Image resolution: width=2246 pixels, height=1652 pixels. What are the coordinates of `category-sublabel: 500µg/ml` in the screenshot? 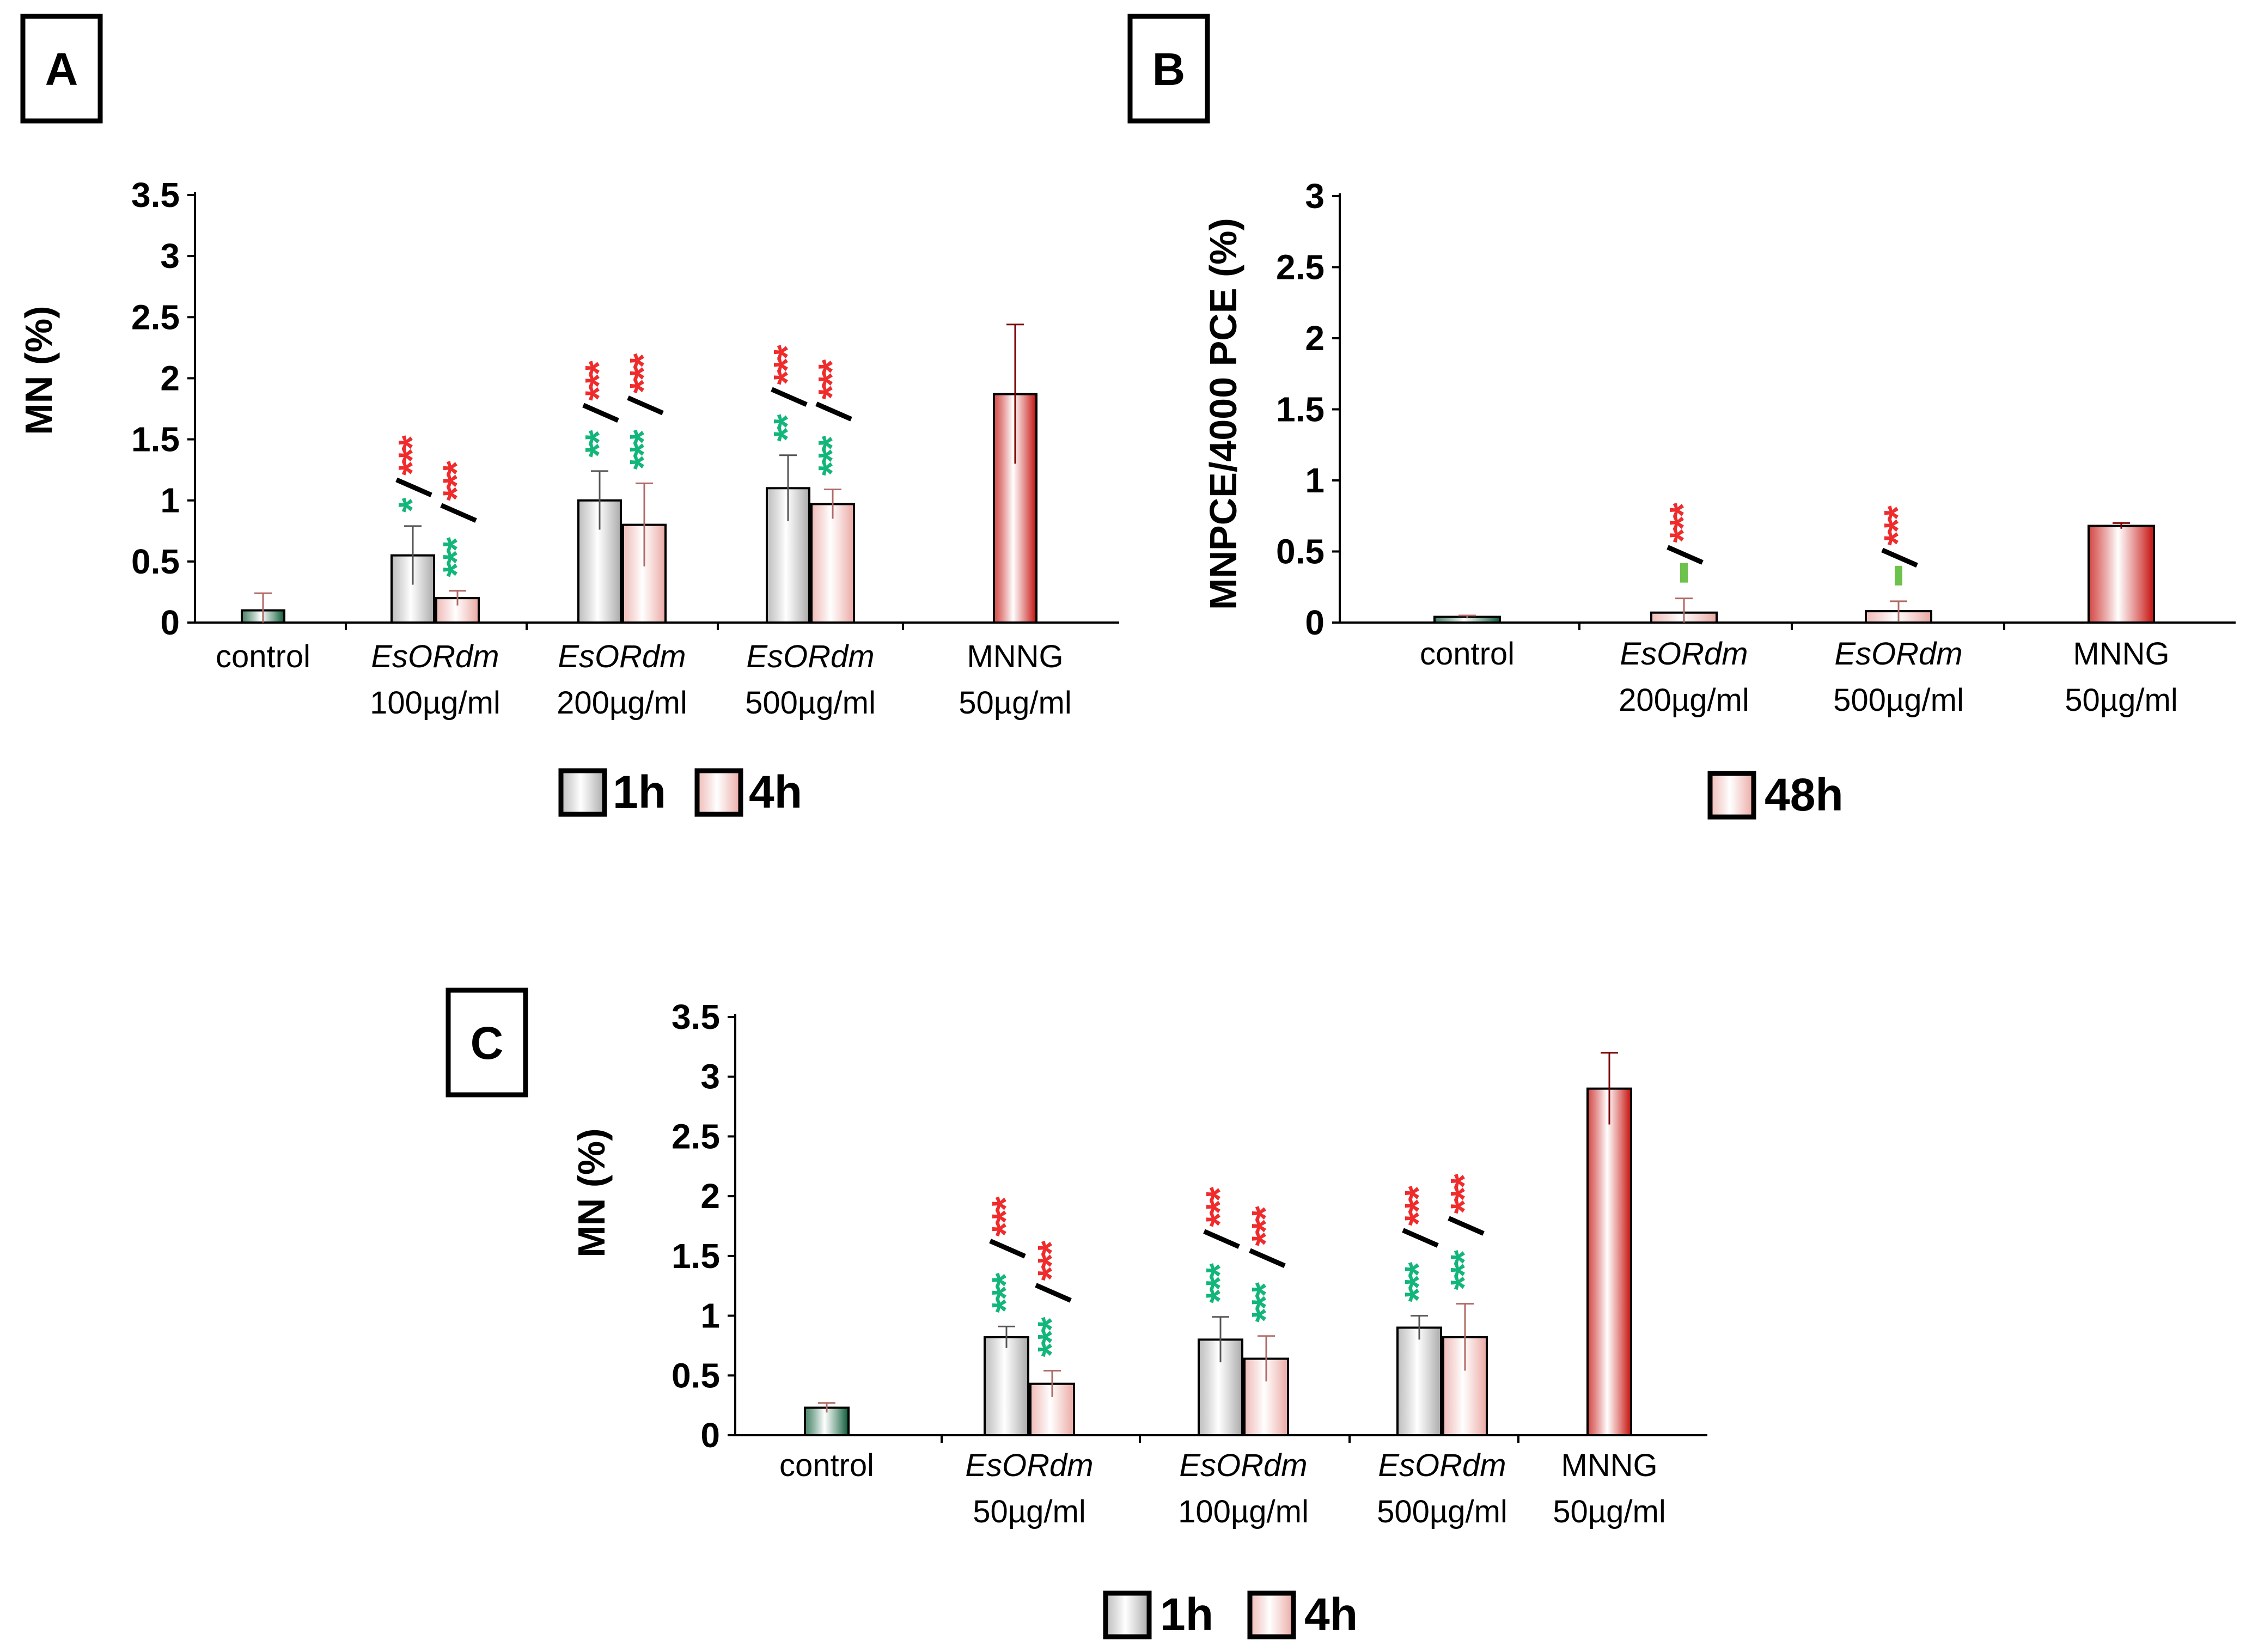 It's located at (1442, 1511).